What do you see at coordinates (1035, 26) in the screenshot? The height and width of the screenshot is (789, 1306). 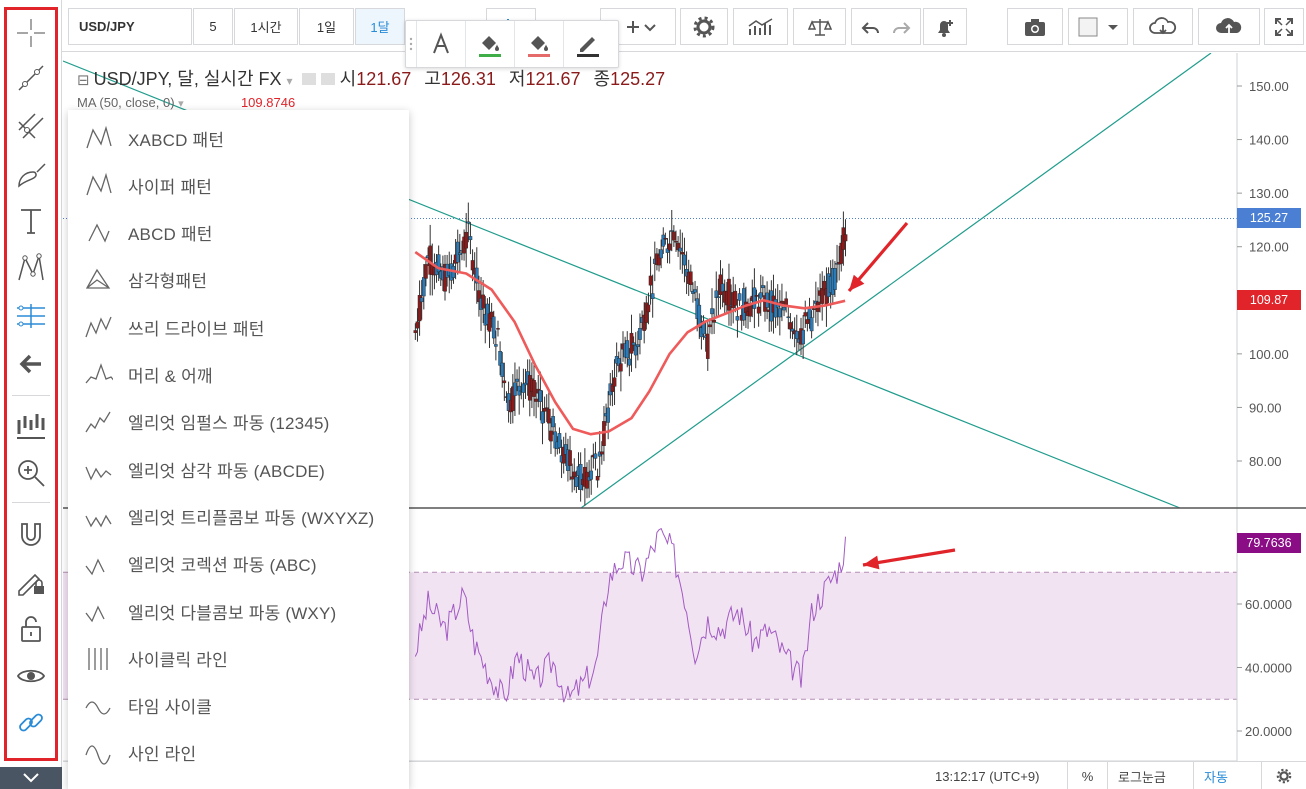 I see `screenshot-button` at bounding box center [1035, 26].